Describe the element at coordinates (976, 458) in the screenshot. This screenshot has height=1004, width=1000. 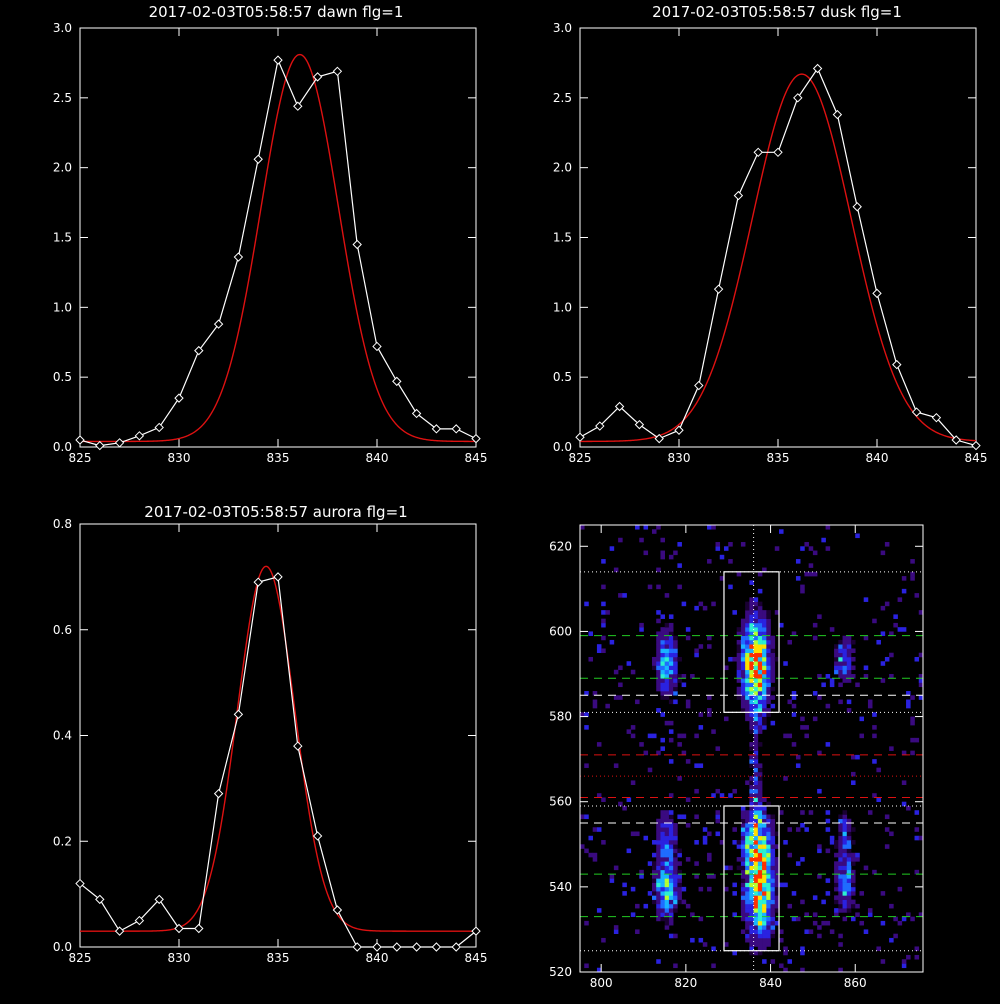
I see `x-tick-label: 845` at that location.